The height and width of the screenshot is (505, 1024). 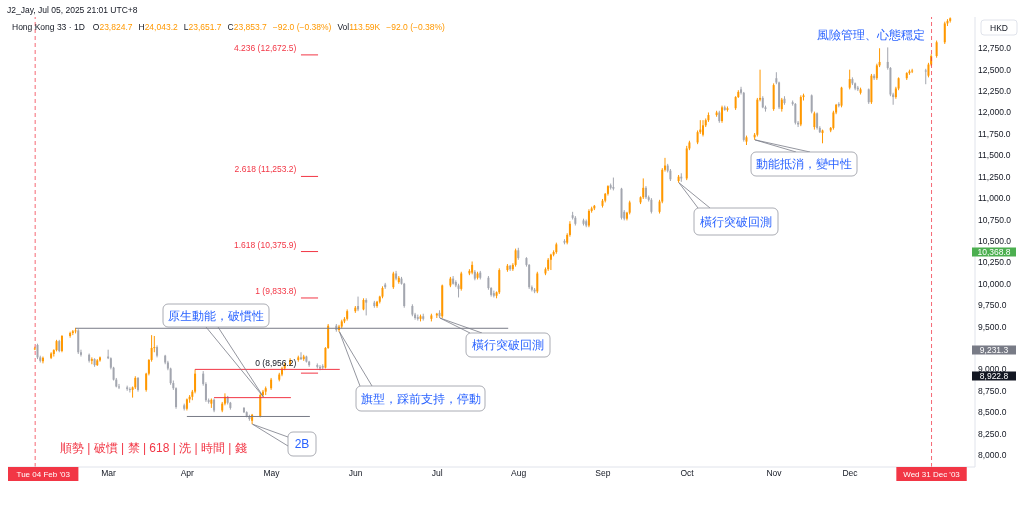 What do you see at coordinates (420, 398) in the screenshot?
I see `annotation: 旗型，踩前支持，停動` at bounding box center [420, 398].